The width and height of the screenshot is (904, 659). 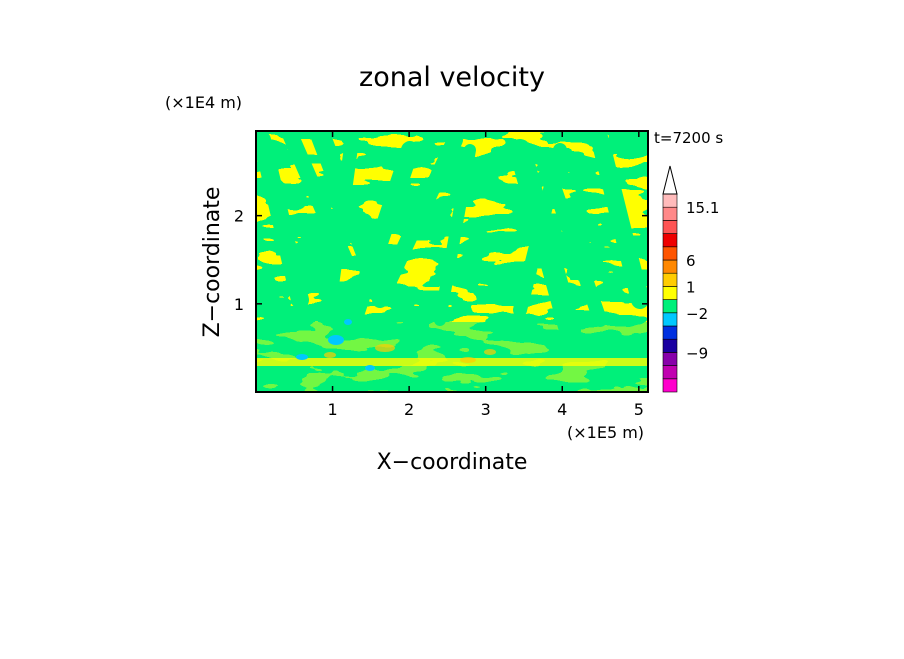 What do you see at coordinates (212, 262) in the screenshot?
I see `y-axis-label: Z−coordinate` at bounding box center [212, 262].